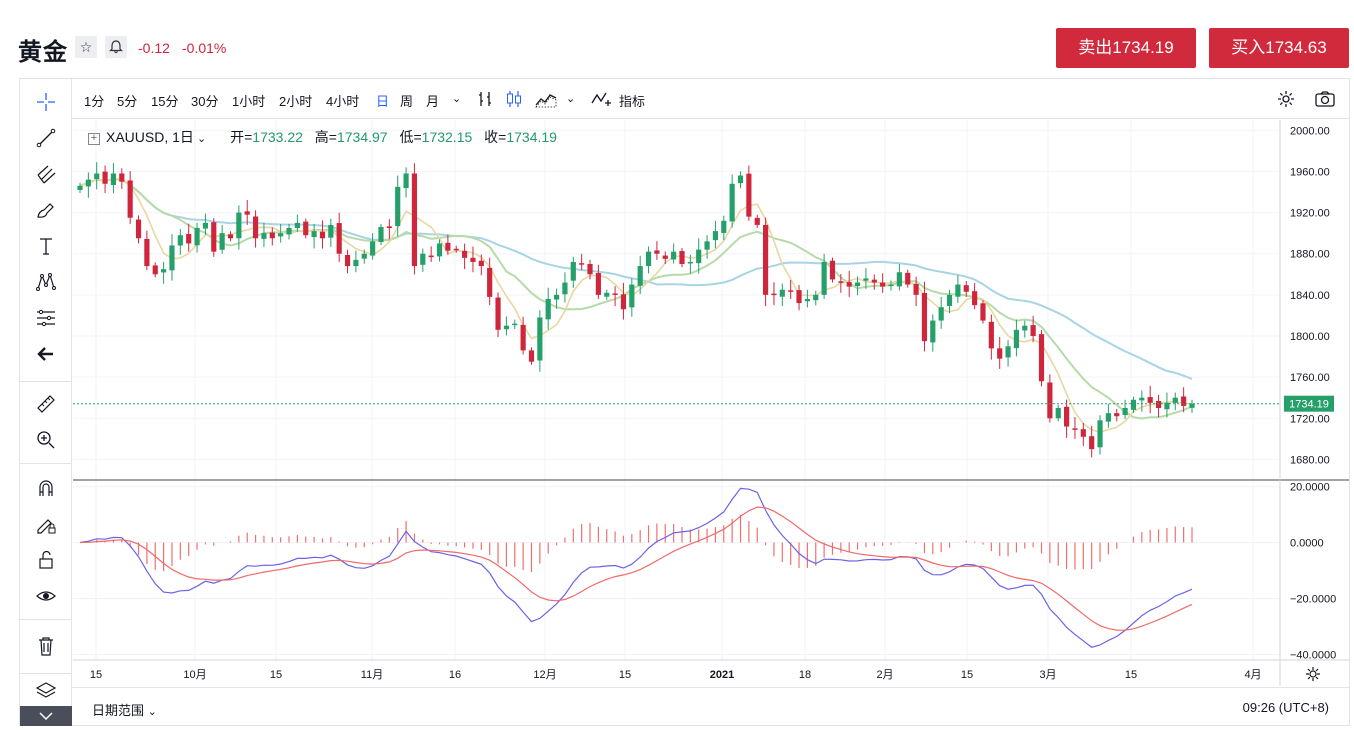  What do you see at coordinates (46, 174) in the screenshot?
I see `fib-tool` at bounding box center [46, 174].